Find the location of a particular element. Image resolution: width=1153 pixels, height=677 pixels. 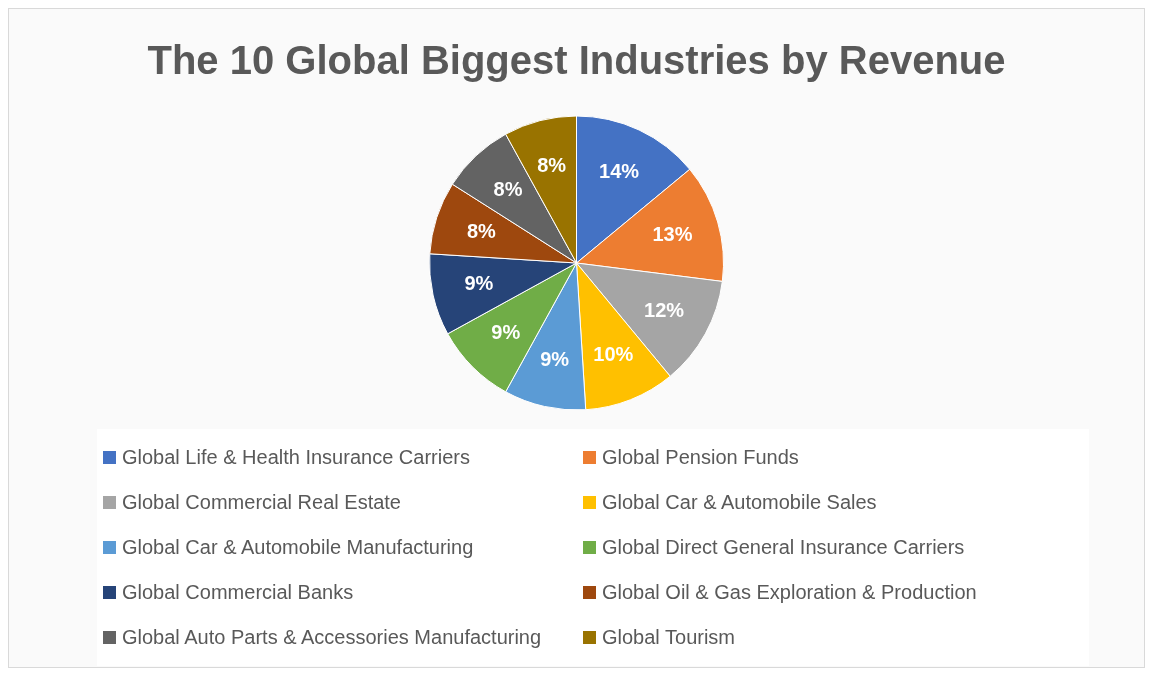

data-label: 10% is located at coordinates (613, 354).